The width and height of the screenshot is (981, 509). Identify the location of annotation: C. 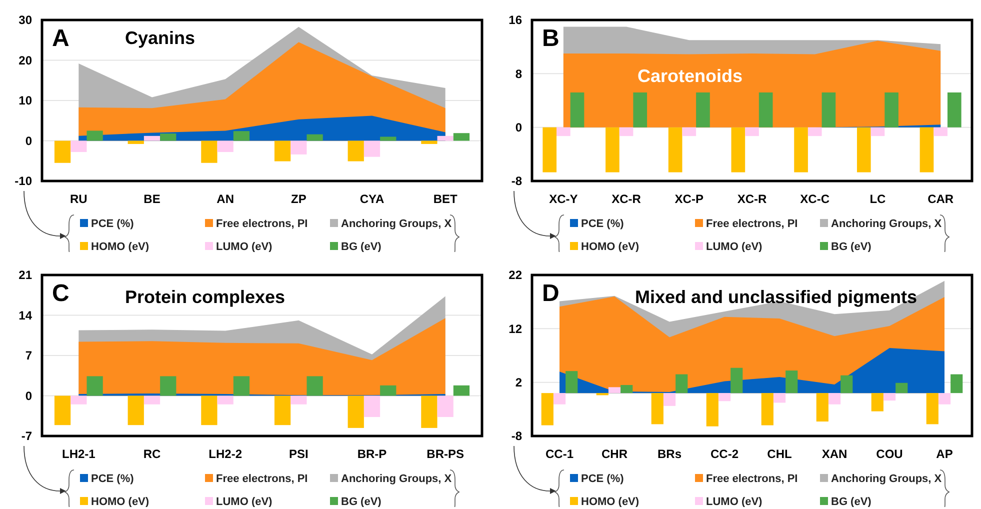
(61, 293).